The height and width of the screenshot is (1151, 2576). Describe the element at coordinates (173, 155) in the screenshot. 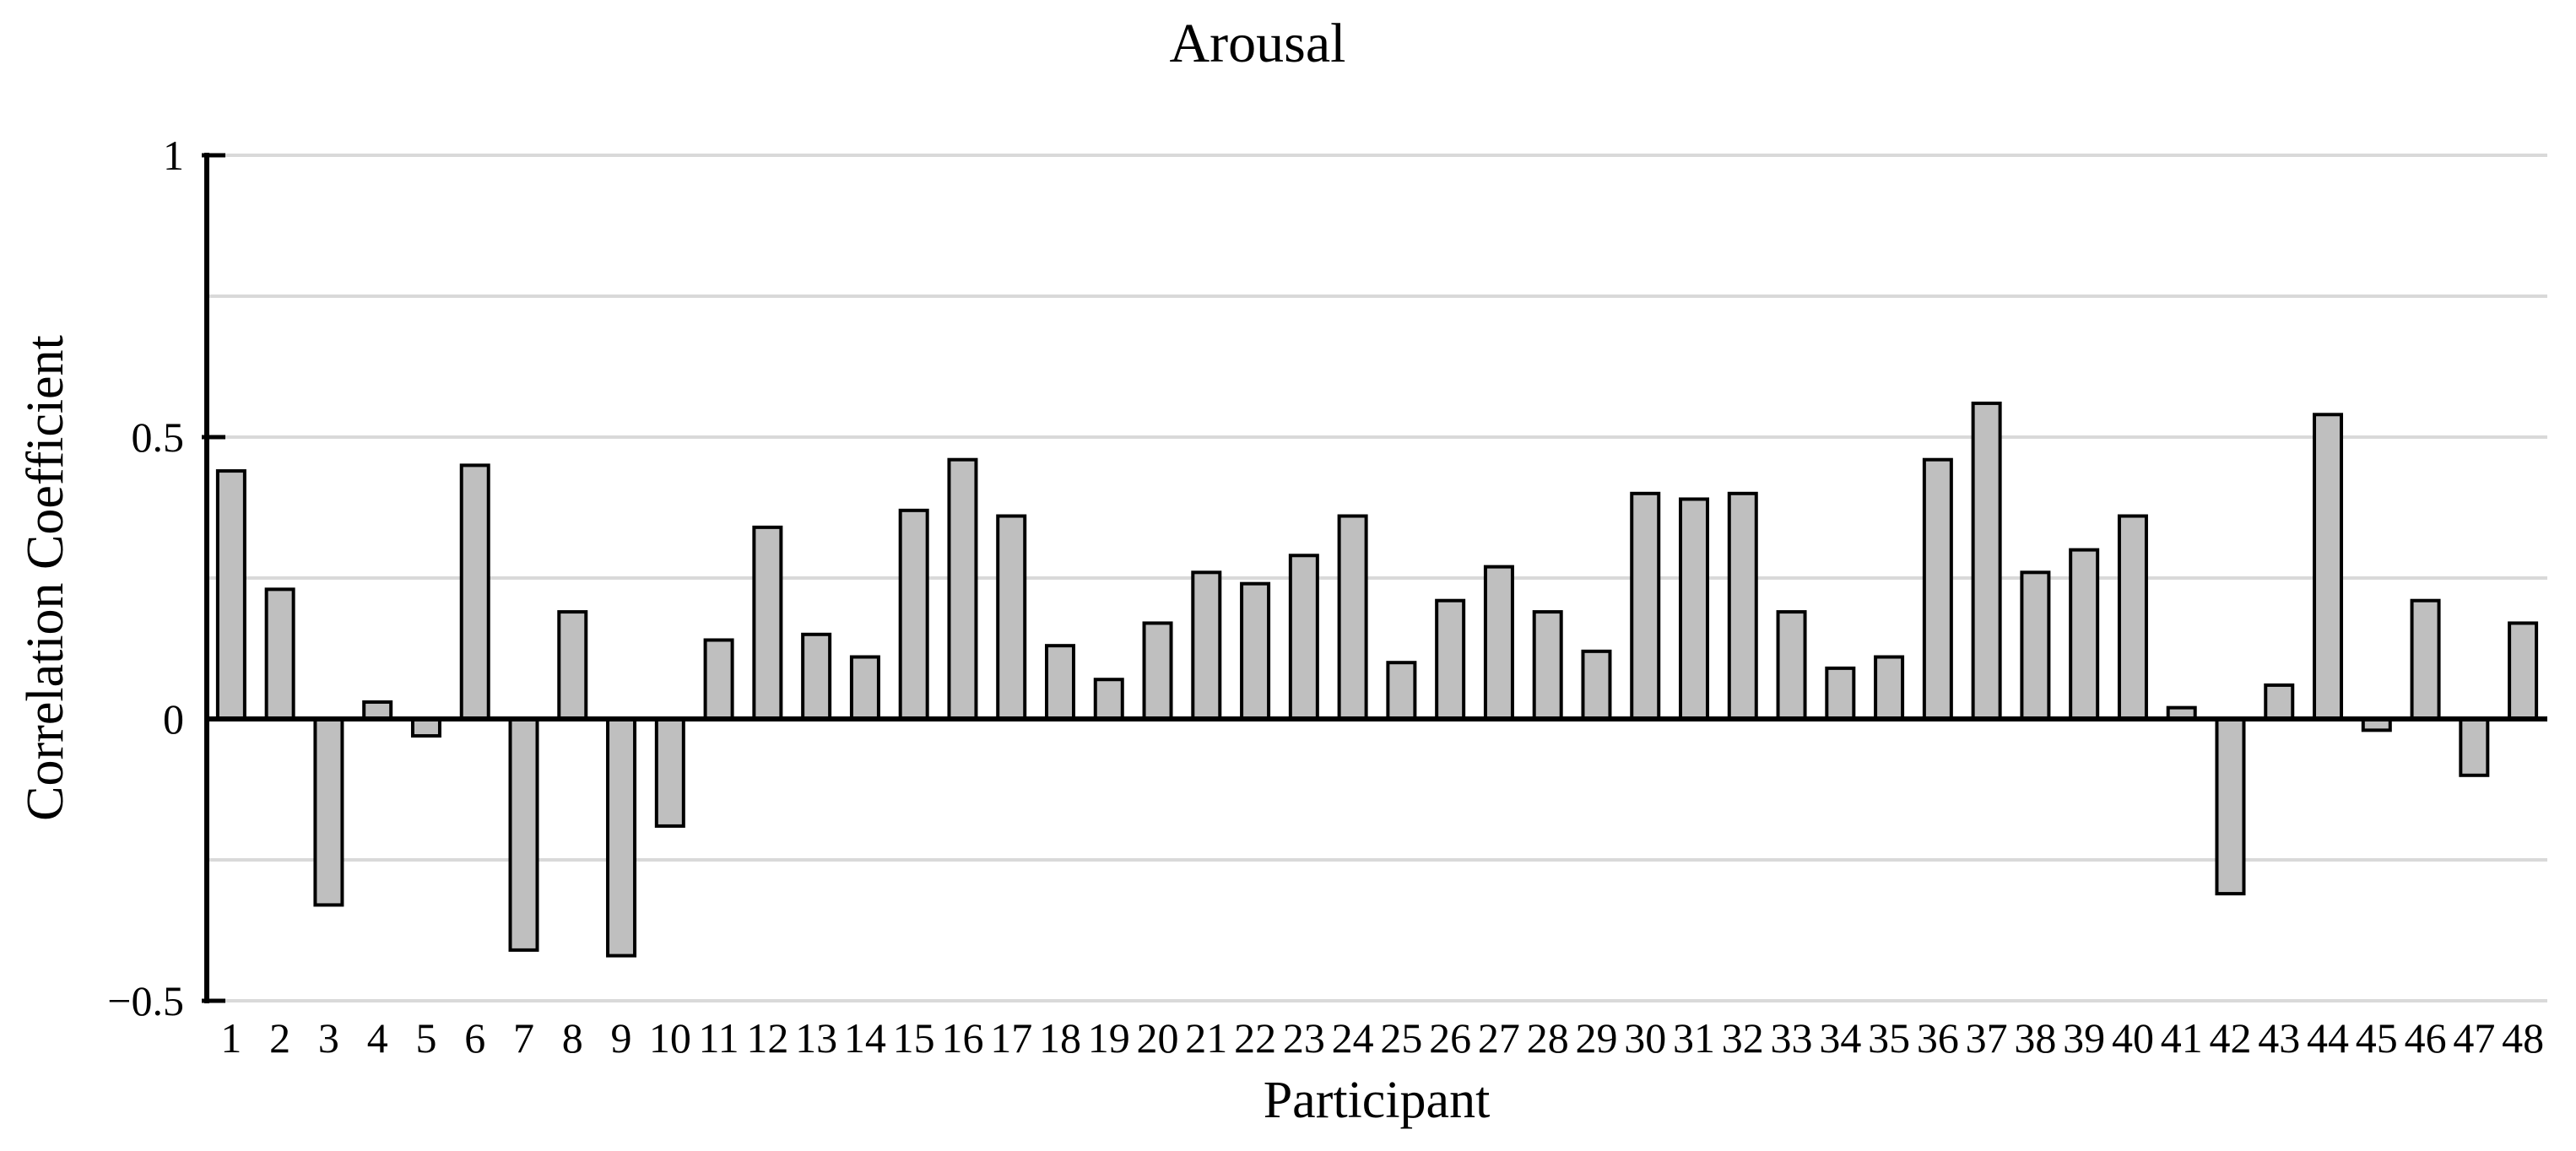

I see `y-tick-label: 1` at that location.